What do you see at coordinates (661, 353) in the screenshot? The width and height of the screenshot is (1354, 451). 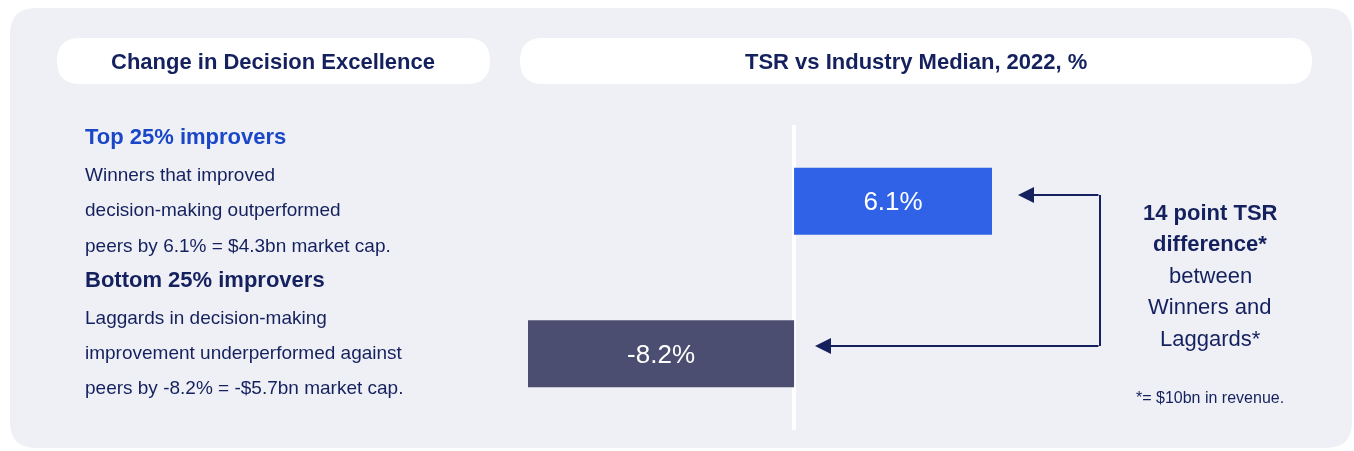 I see `data-label: -8.2%` at bounding box center [661, 353].